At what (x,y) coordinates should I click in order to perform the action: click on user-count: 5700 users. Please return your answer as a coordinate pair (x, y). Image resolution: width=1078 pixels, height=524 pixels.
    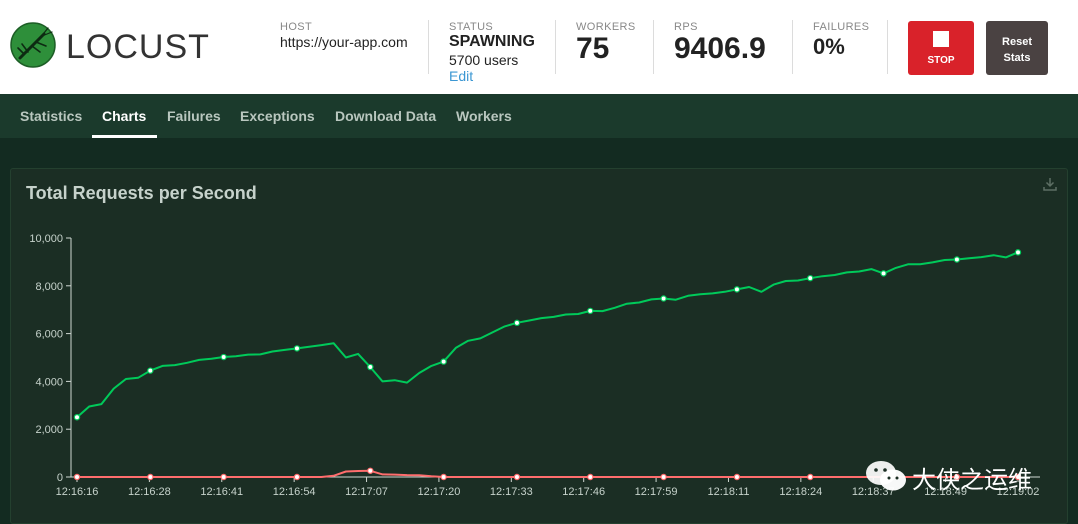
    Looking at the image, I should click on (484, 60).